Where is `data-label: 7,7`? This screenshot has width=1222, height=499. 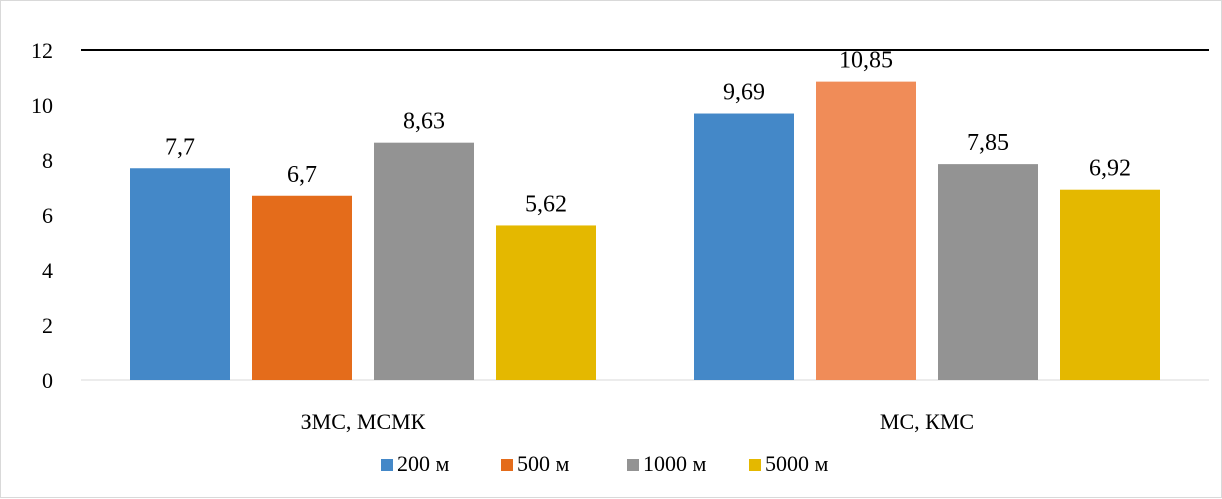 data-label: 7,7 is located at coordinates (180, 147).